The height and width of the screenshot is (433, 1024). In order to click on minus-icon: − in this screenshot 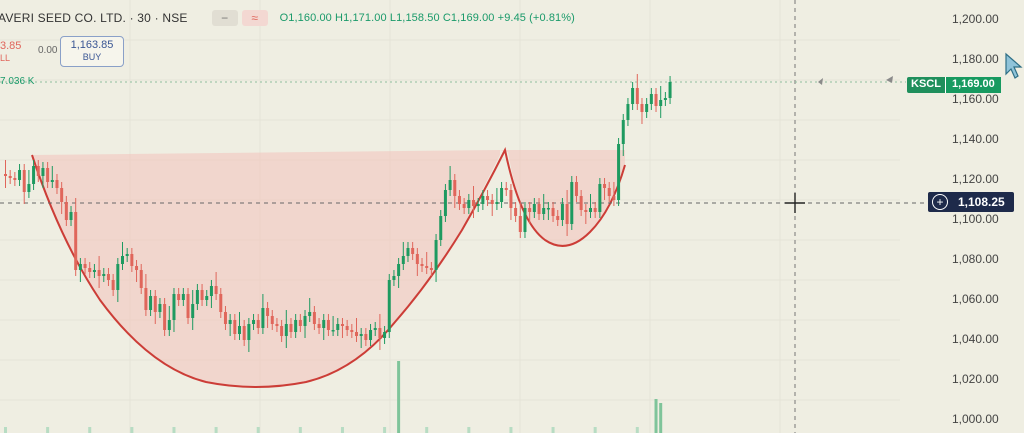, I will do `click(224, 18)`.